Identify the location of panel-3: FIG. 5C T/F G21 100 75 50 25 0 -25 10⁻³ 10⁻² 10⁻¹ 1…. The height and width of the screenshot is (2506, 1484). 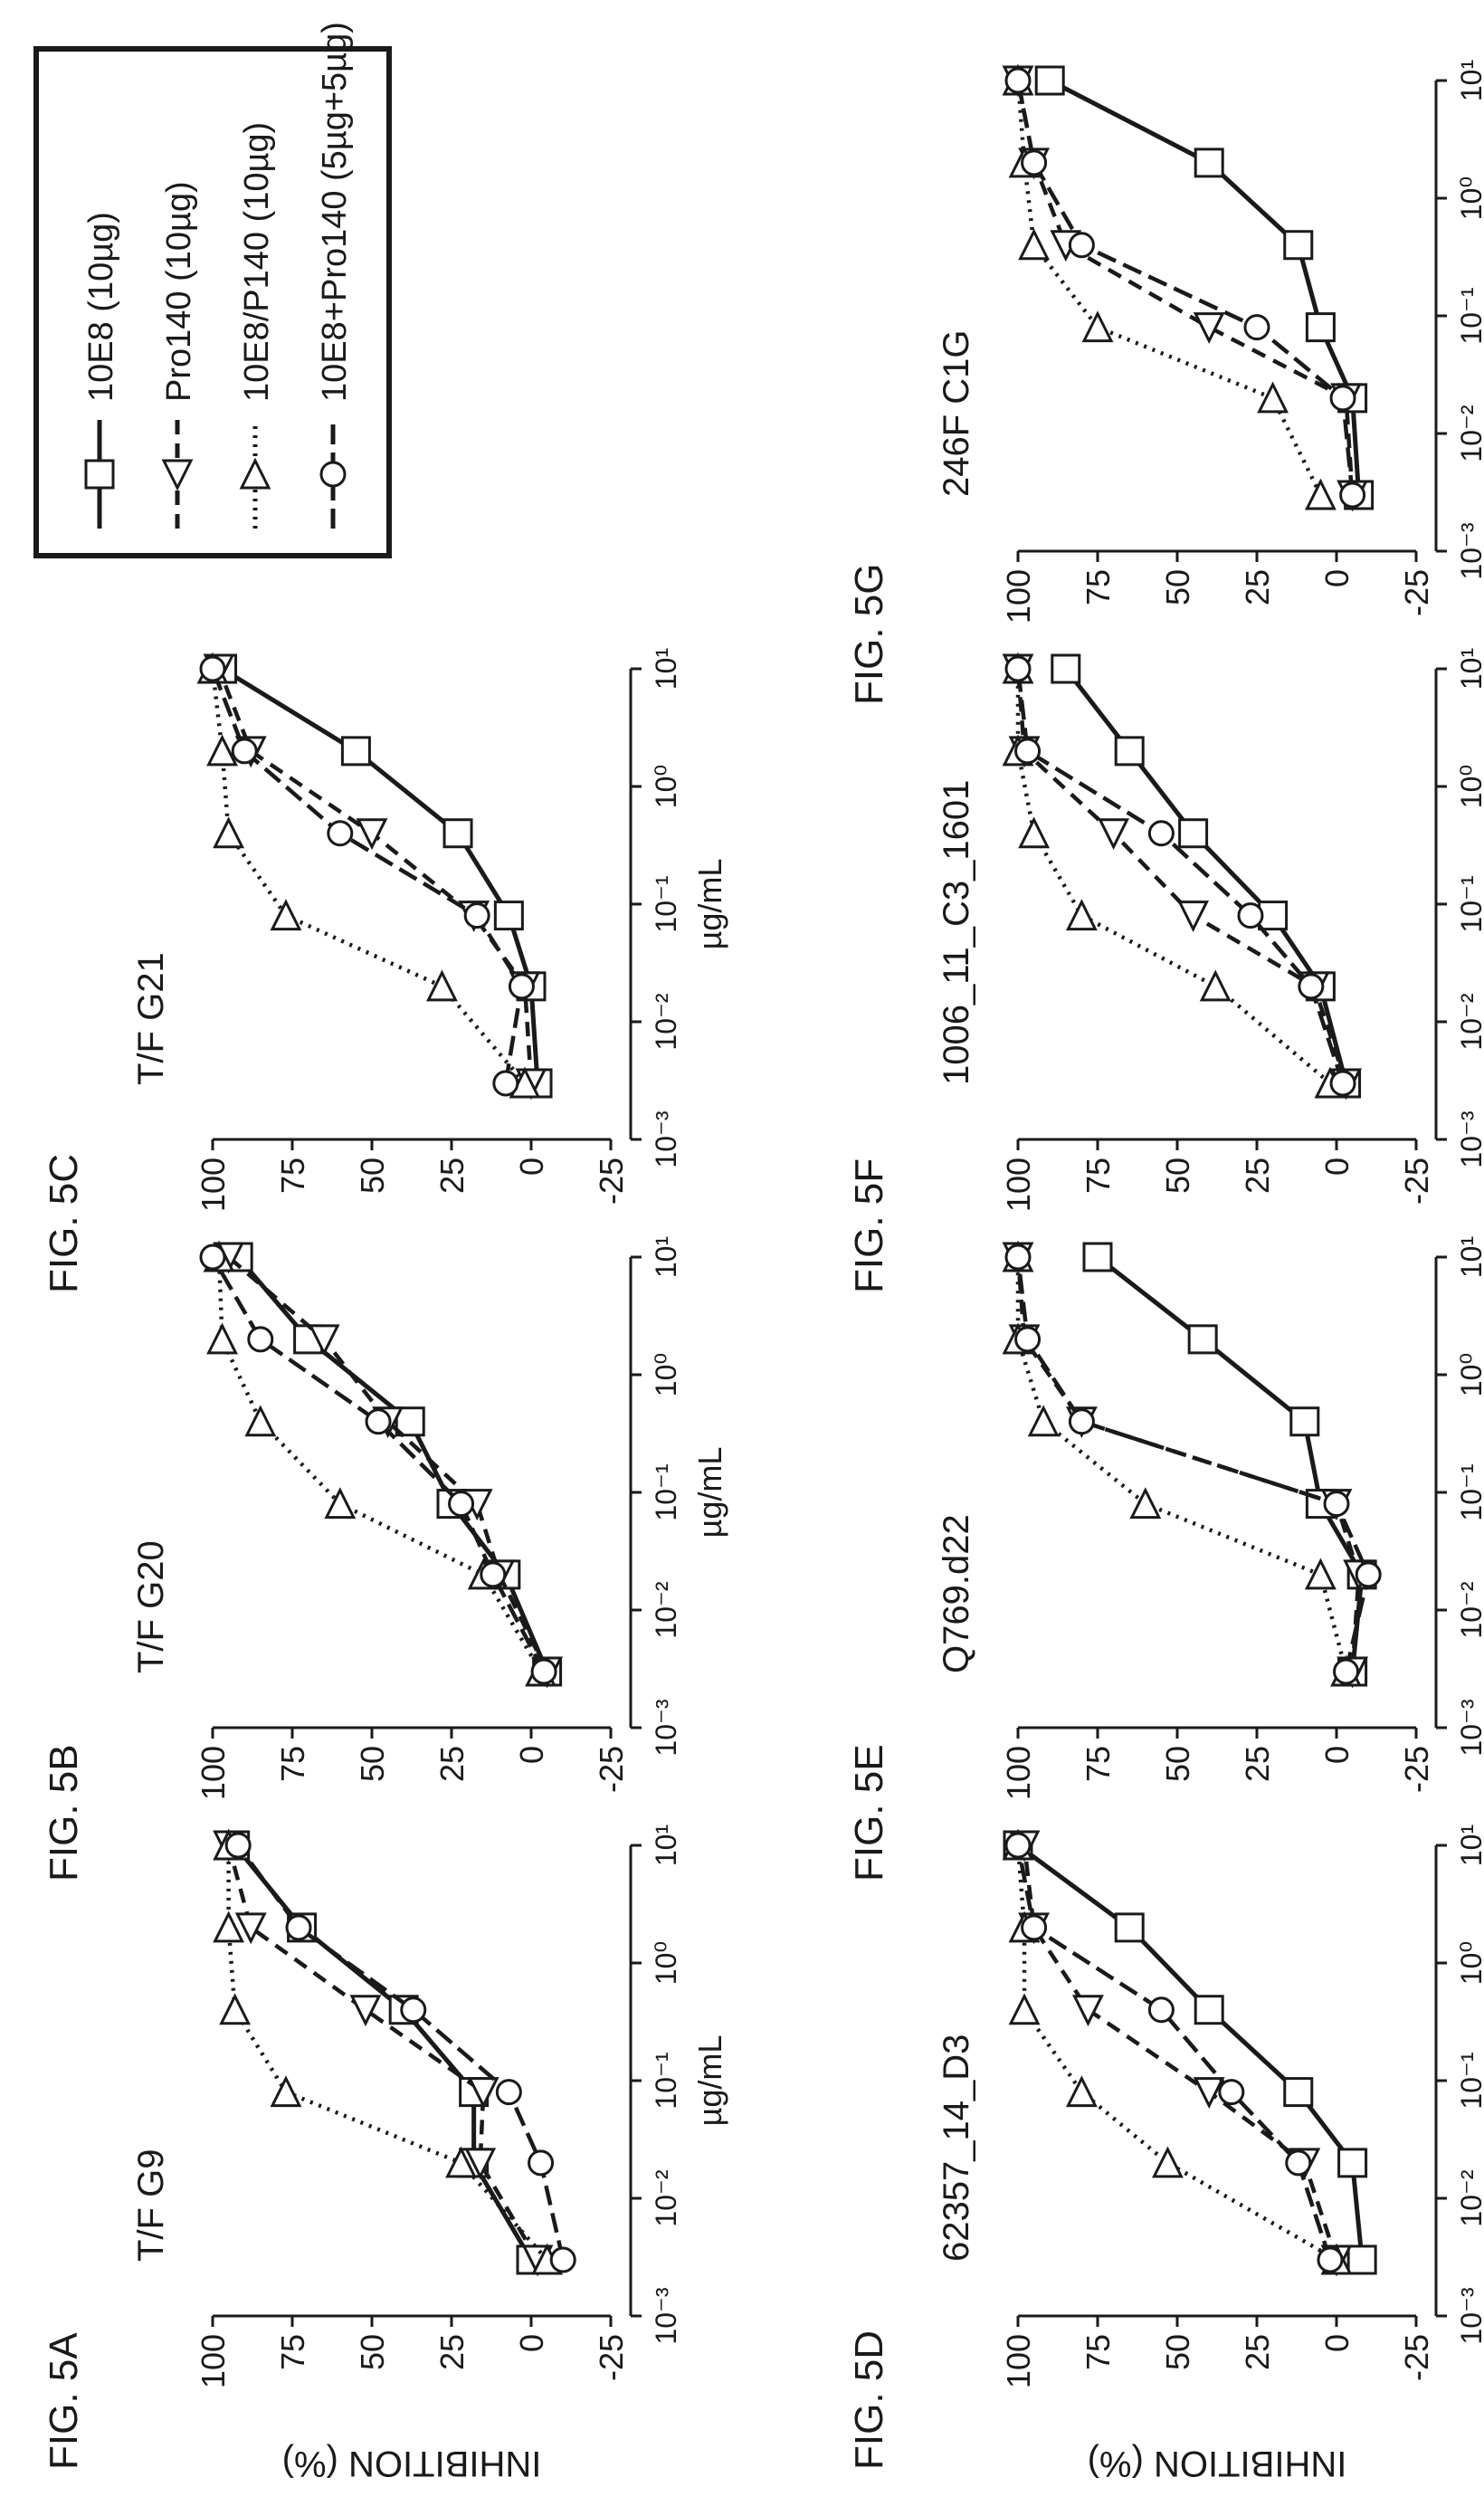
(385, 970).